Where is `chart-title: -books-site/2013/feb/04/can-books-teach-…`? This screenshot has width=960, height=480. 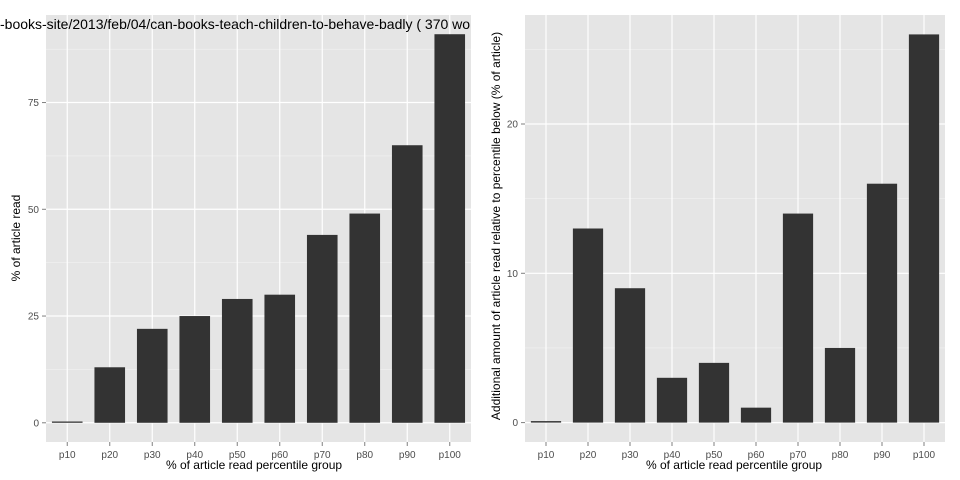 chart-title: -books-site/2013/feb/04/can-books-teach-… is located at coordinates (235, 24).